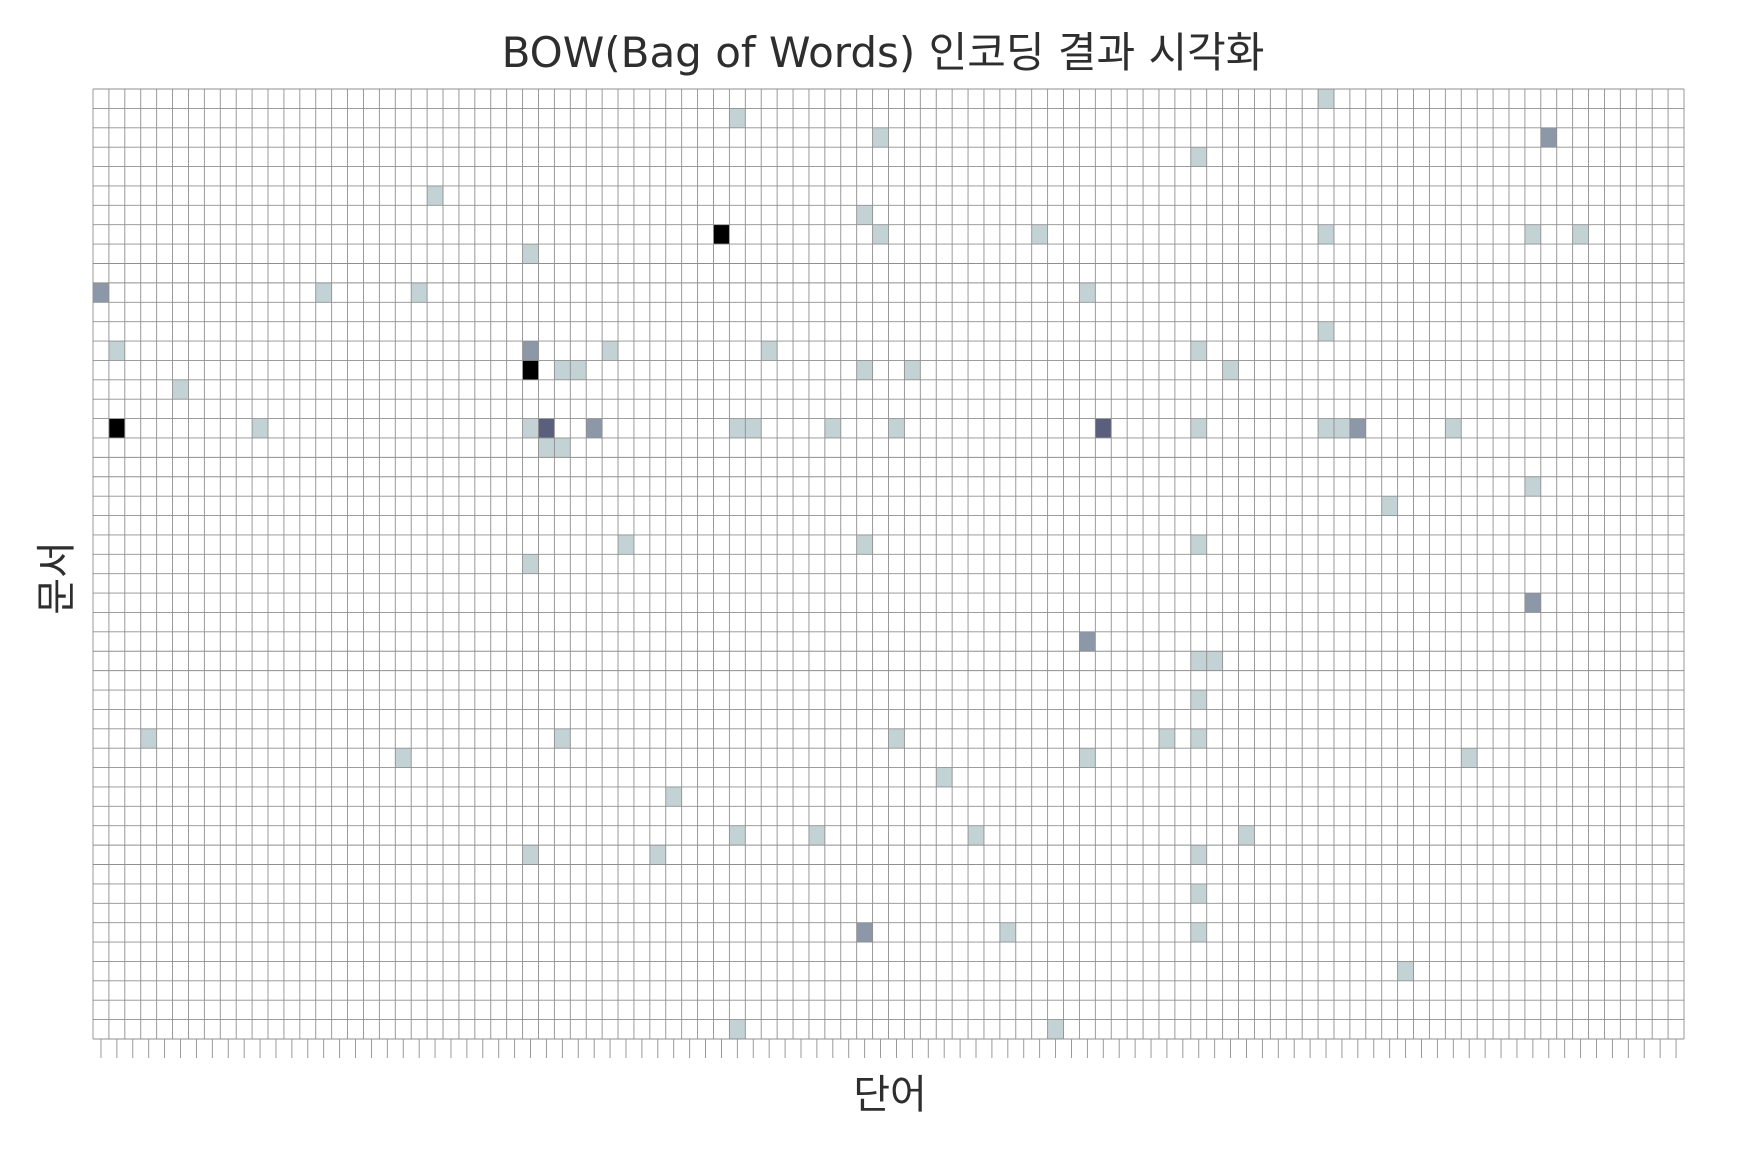 The width and height of the screenshot is (1758, 1154). Describe the element at coordinates (888, 1048) in the screenshot. I see `x-tick-marks` at that location.